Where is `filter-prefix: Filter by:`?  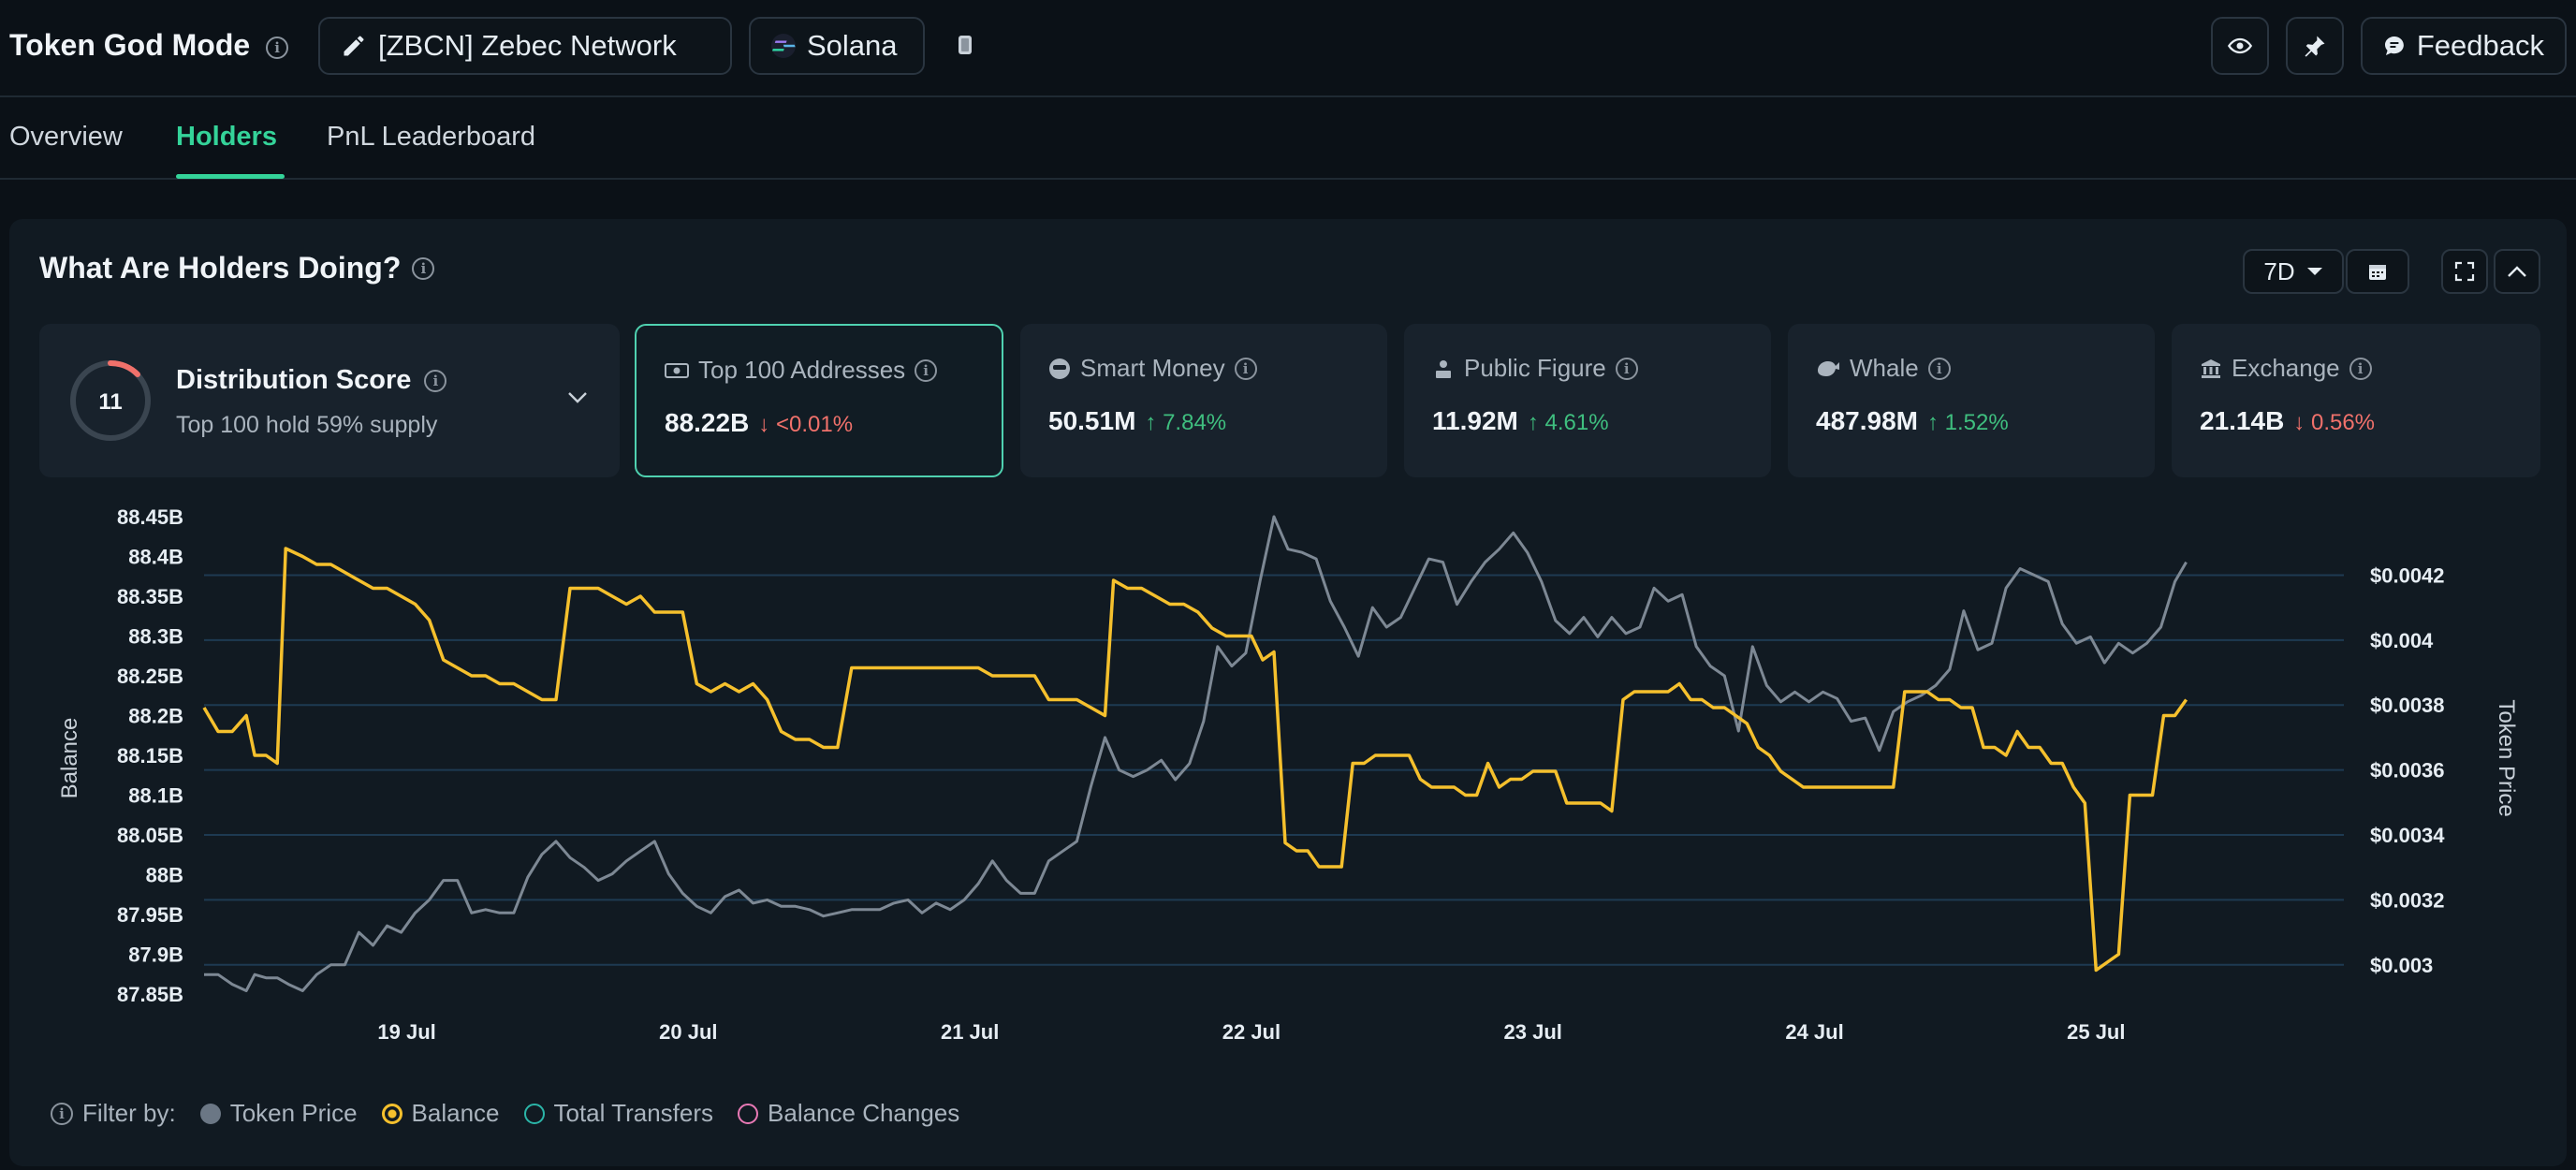 filter-prefix: Filter by: is located at coordinates (129, 1113).